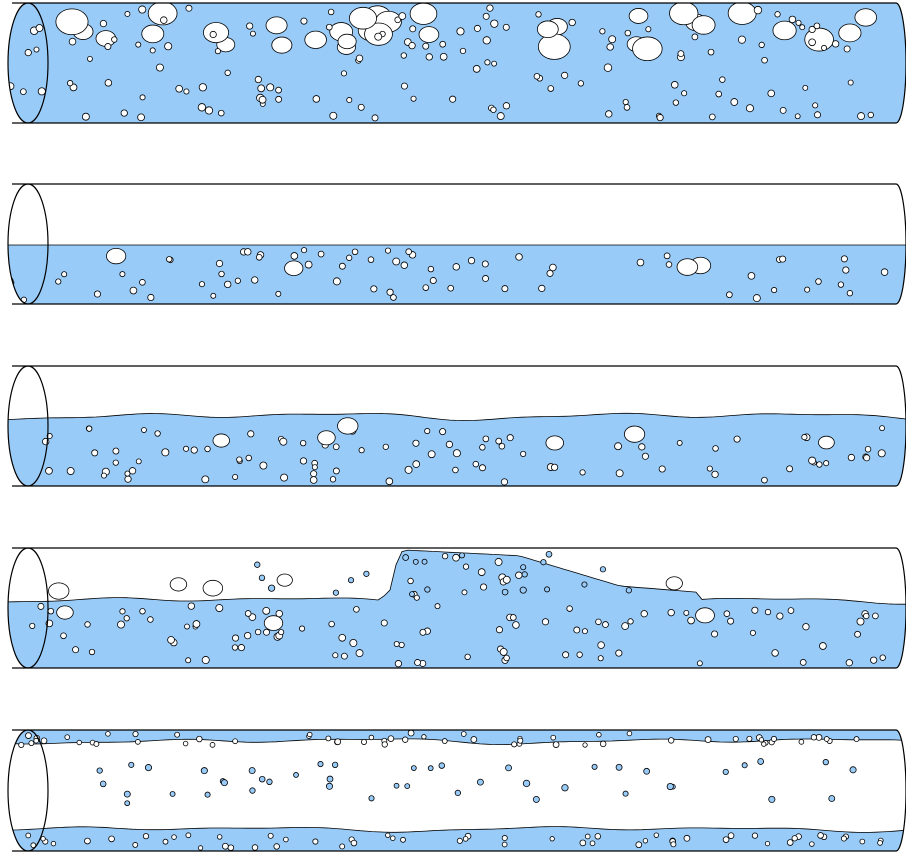 The image size is (906, 854). Describe the element at coordinates (457, 449) in the screenshot. I see `wavy-liquid-layer` at that location.